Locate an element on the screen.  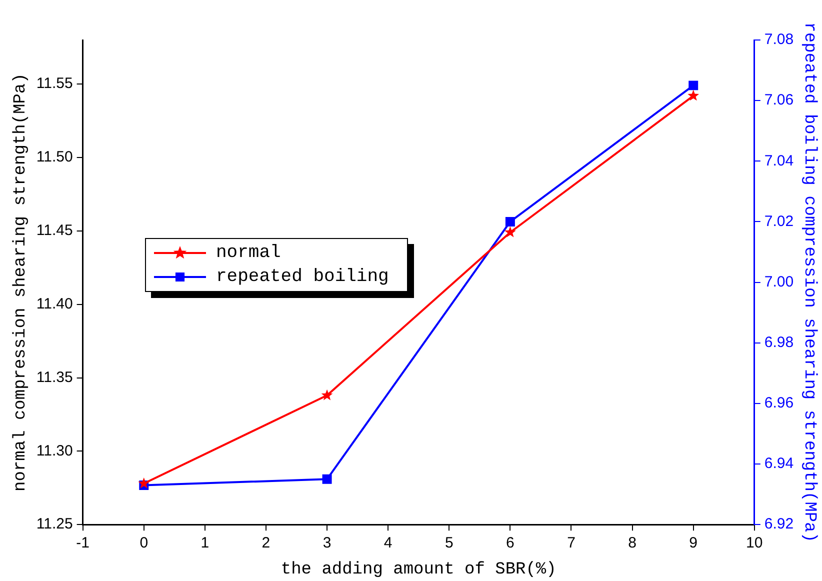
y2-tick-label: 6.92 is located at coordinates (779, 524).